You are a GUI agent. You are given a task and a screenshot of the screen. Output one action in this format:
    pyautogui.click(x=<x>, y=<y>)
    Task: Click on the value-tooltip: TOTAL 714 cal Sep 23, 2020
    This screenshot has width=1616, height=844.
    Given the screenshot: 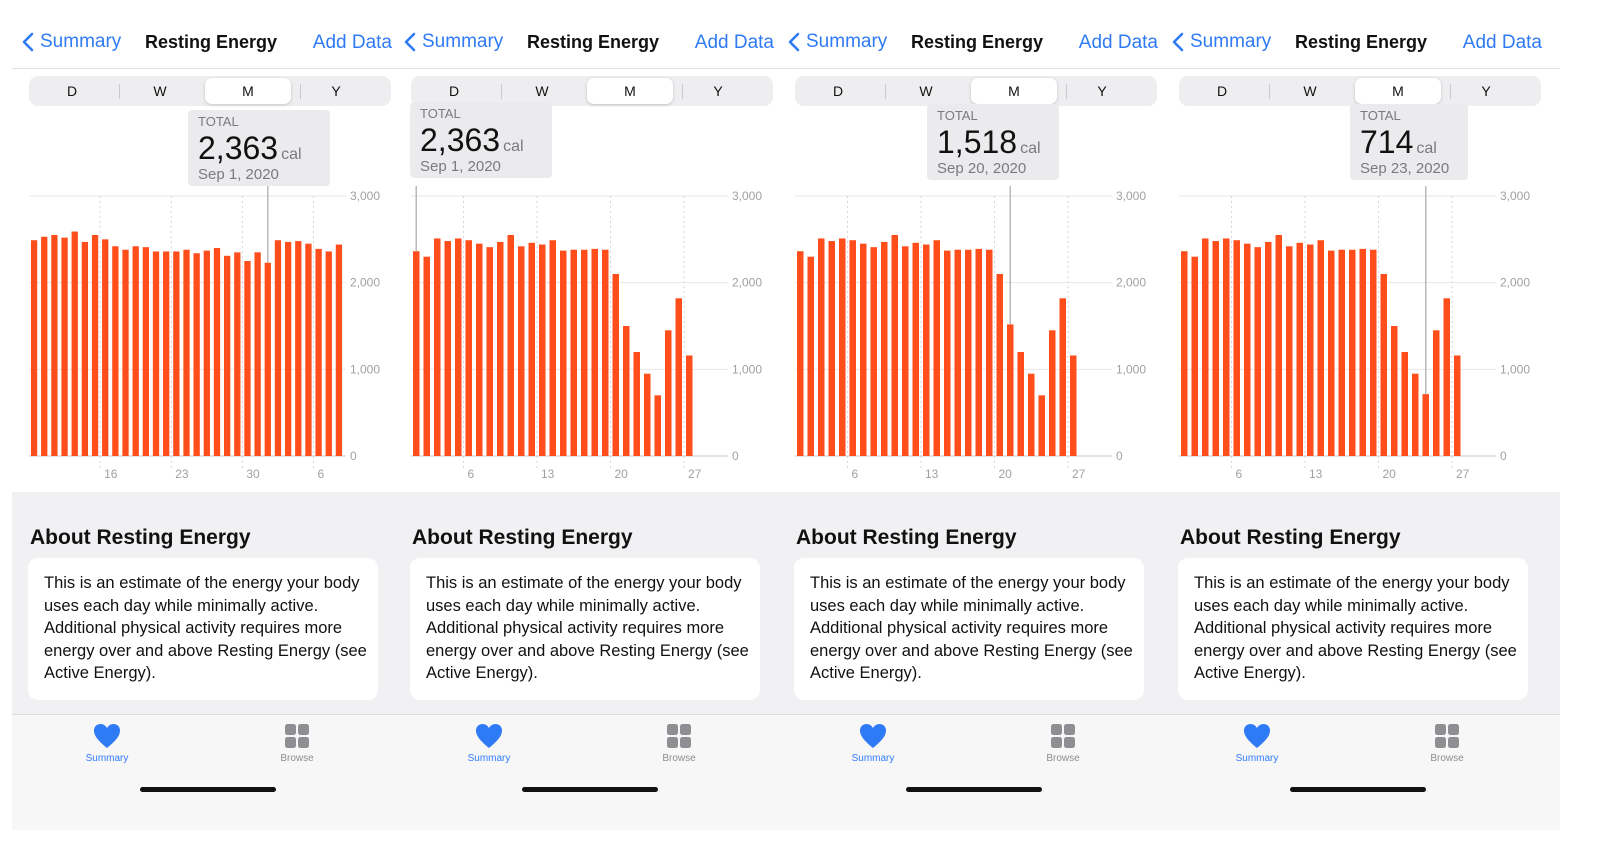 What is the action you would take?
    pyautogui.click(x=1409, y=142)
    